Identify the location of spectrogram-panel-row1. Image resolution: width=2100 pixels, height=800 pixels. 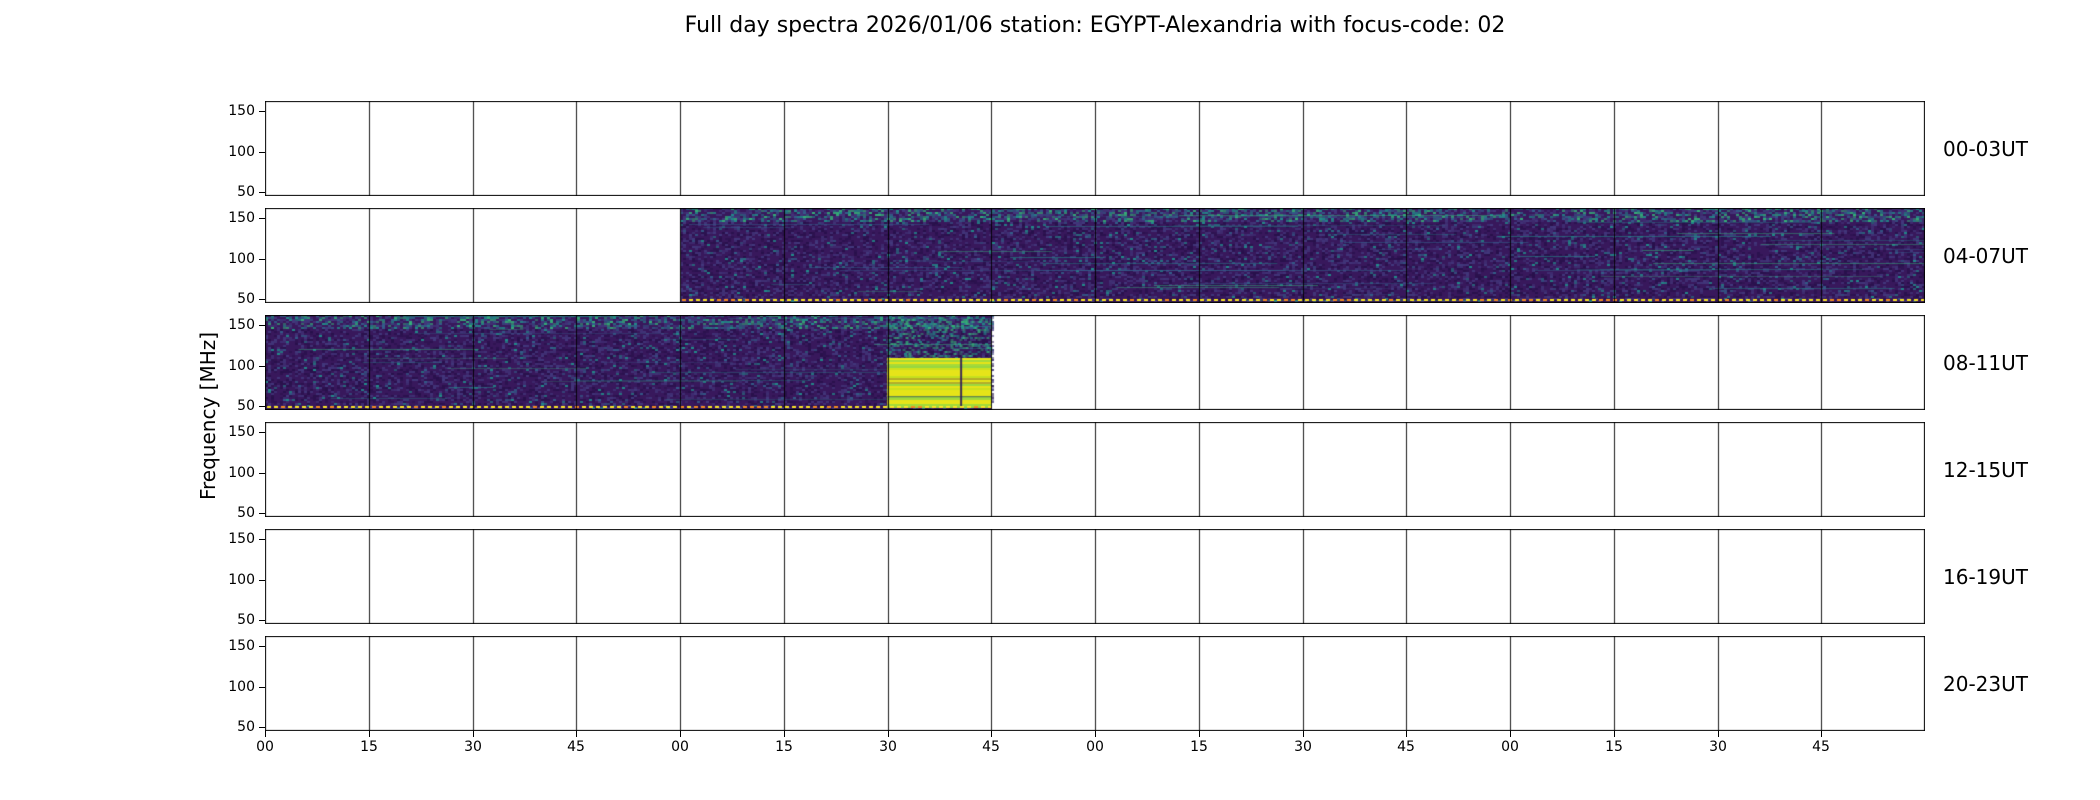
(1095, 255).